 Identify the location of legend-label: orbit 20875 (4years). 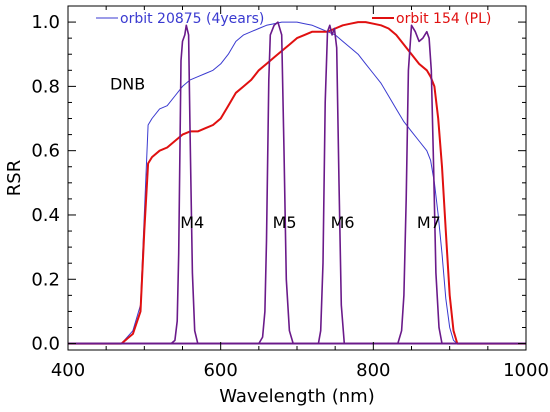
(192, 19).